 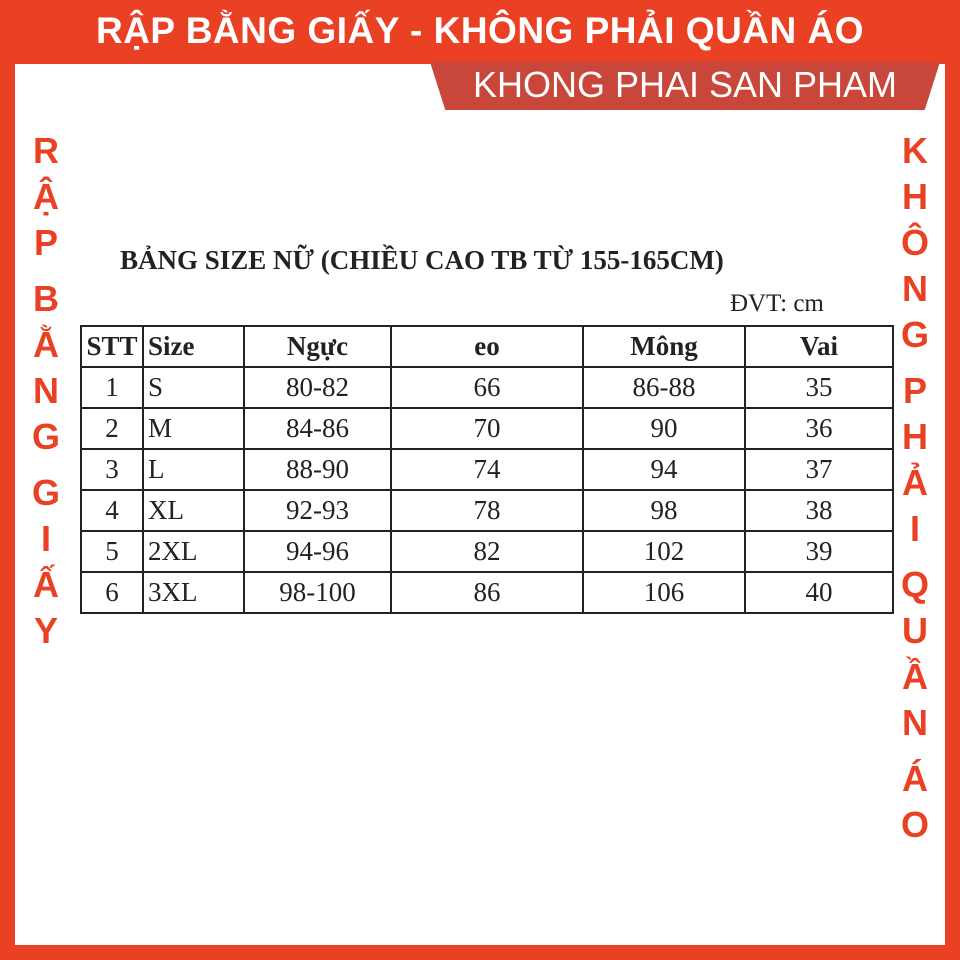 What do you see at coordinates (112, 592) in the screenshot?
I see `table-cell: 6` at bounding box center [112, 592].